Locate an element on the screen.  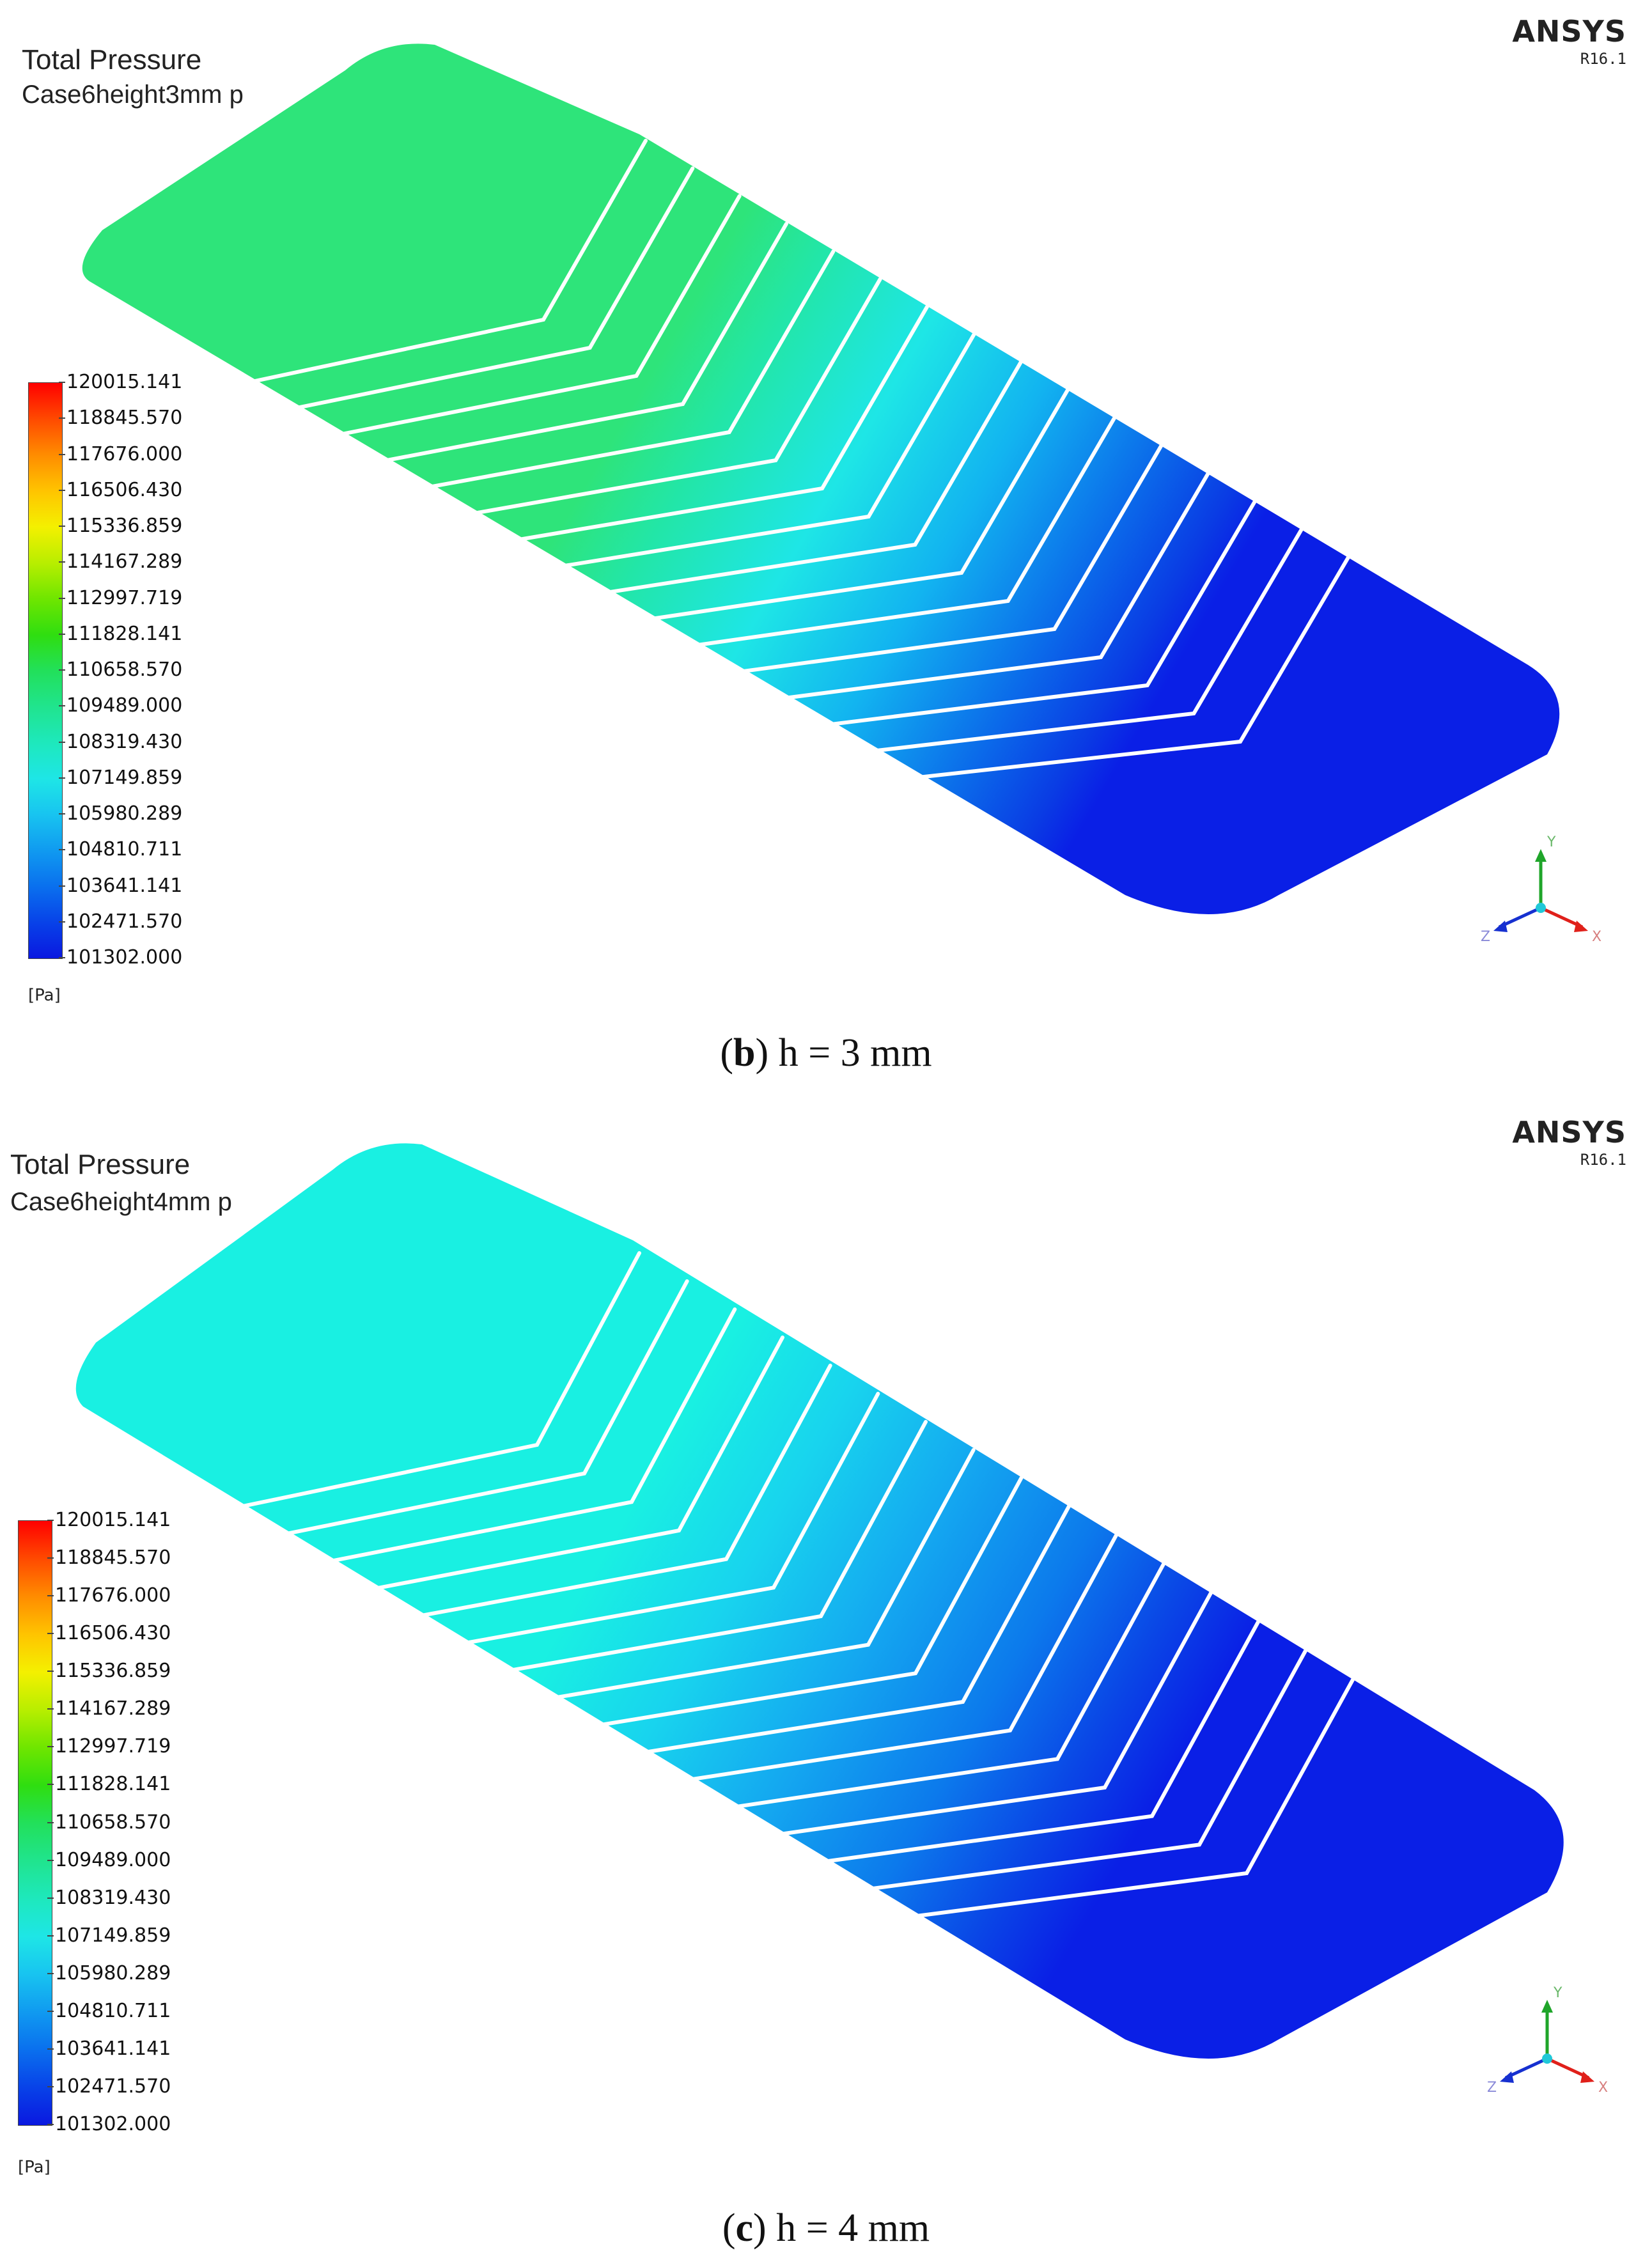
plot-subtitle: Case6height4mm p is located at coordinates (121, 1202).